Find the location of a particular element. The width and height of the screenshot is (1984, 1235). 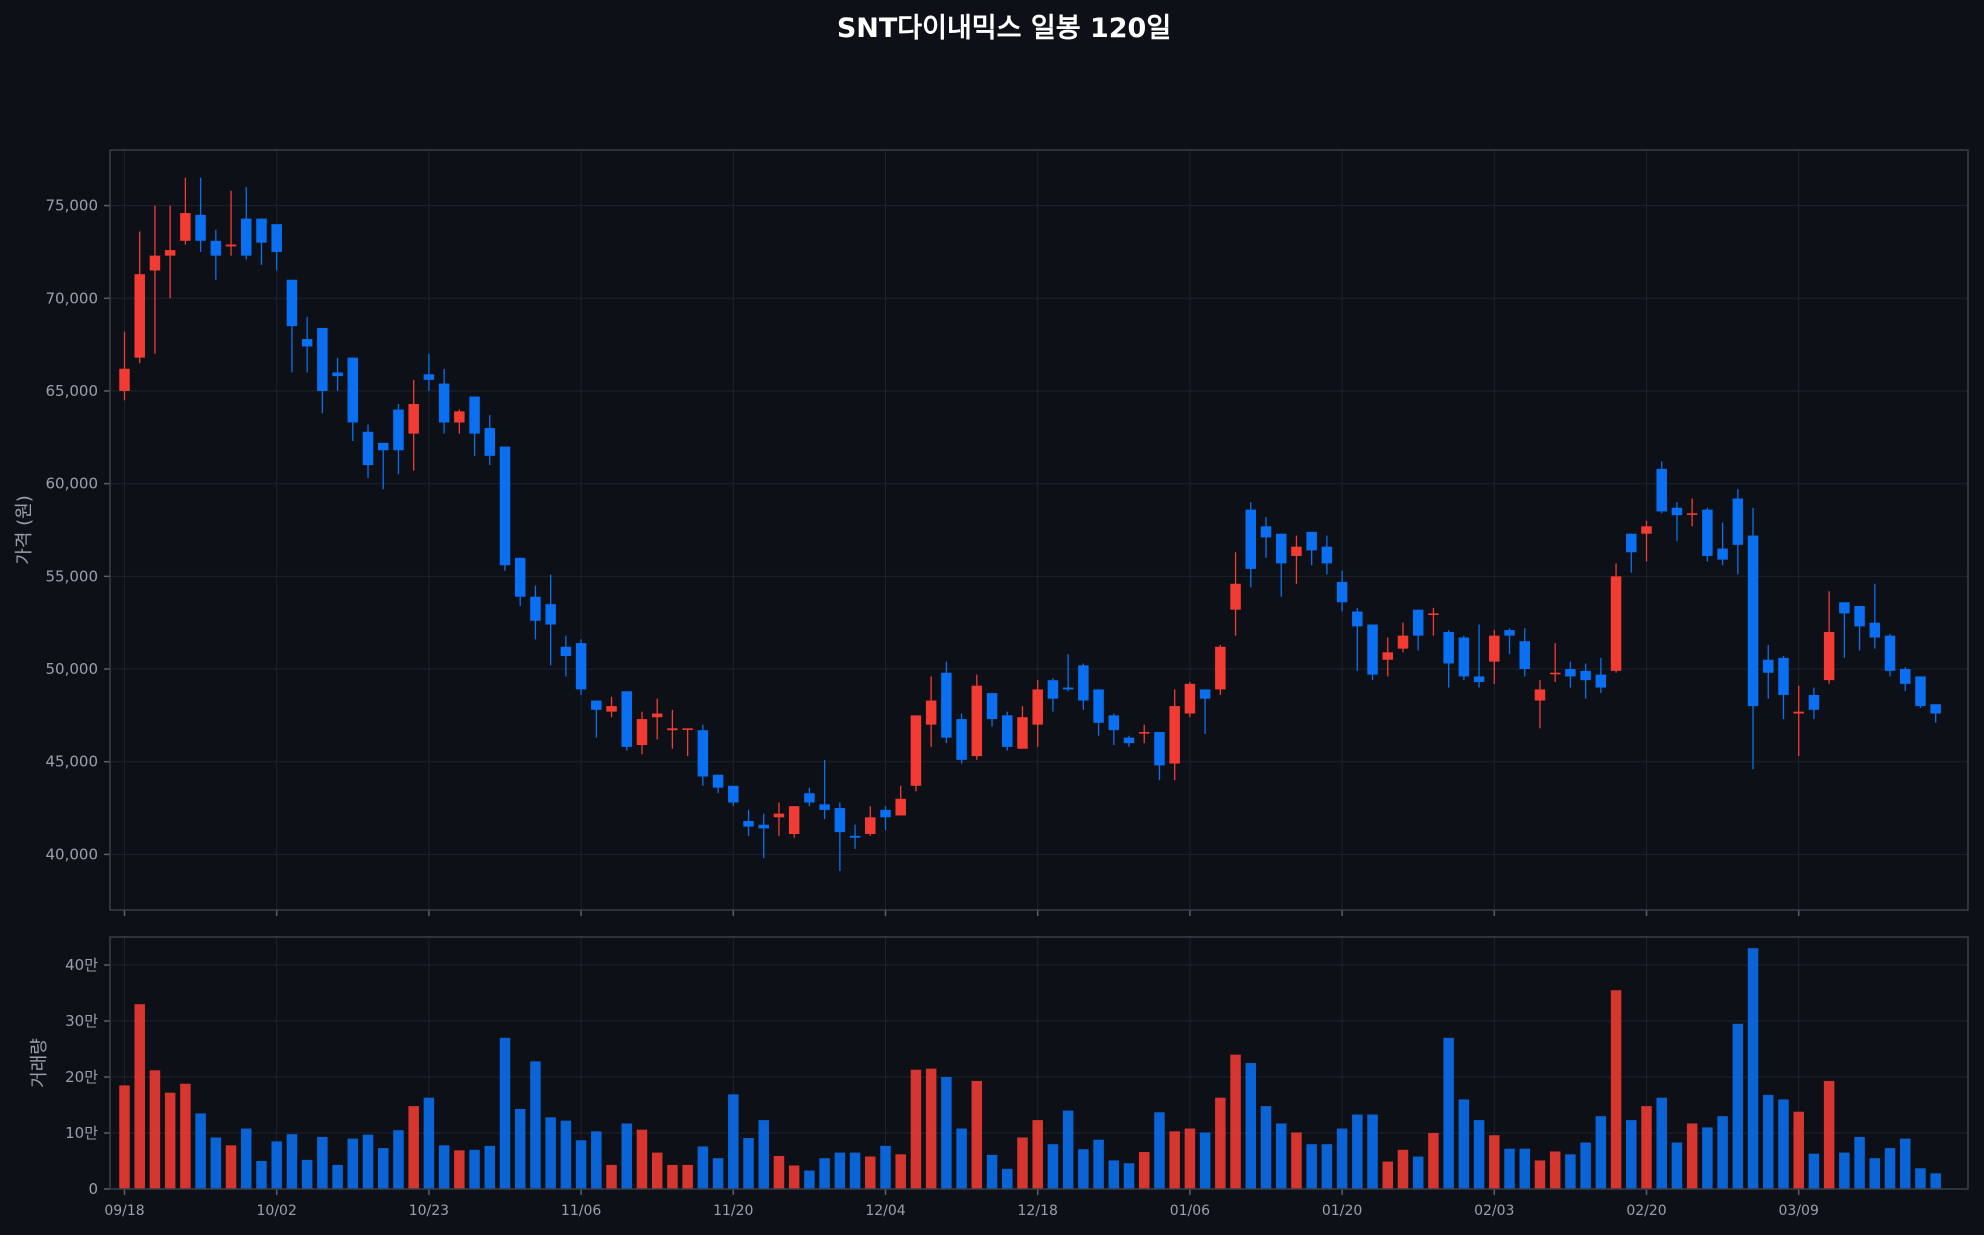

volume-y-axis-label: 거래량 is located at coordinates (39, 1063).